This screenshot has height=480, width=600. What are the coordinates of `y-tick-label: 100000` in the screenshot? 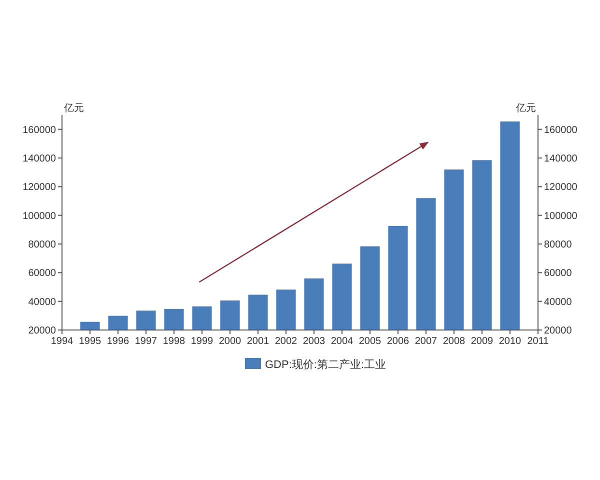 It's located at (39, 216).